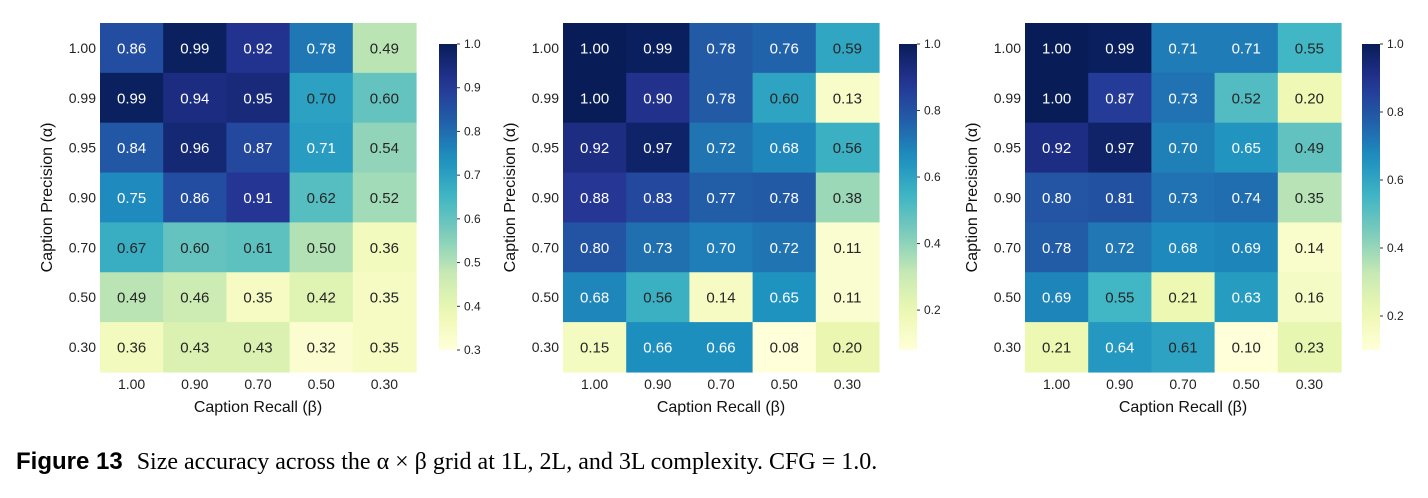  I want to click on cell-value-label: 0.91, so click(257, 198).